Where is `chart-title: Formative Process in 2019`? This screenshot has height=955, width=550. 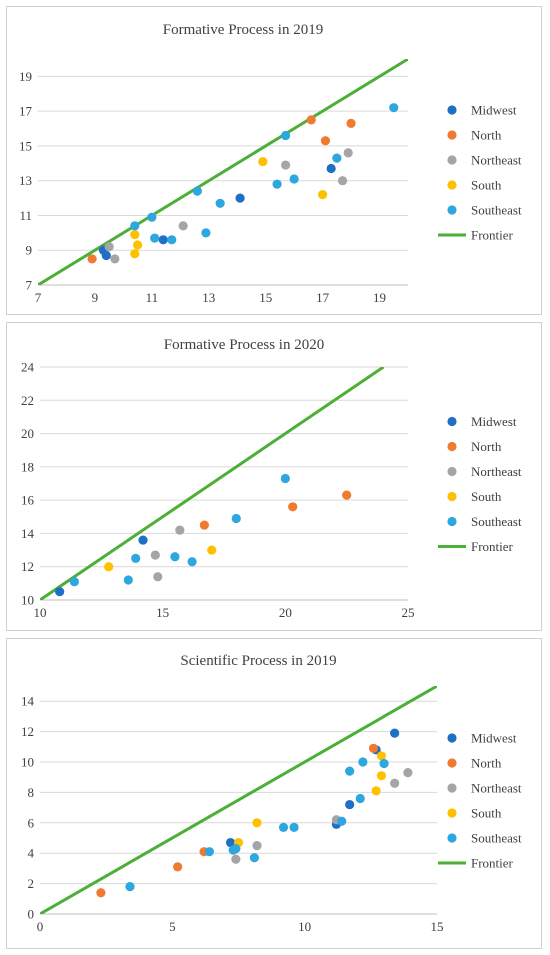 chart-title: Formative Process in 2019 is located at coordinates (243, 30).